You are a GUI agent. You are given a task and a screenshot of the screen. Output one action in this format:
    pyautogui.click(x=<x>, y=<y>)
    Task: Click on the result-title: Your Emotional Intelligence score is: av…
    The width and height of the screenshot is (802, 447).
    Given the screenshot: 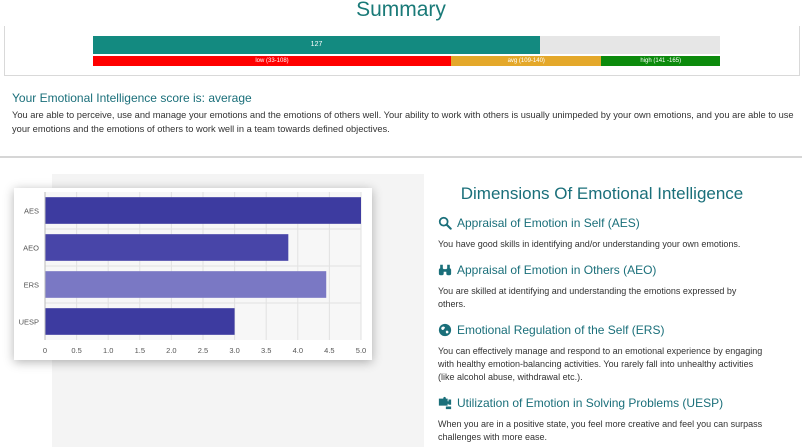 What is the action you would take?
    pyautogui.click(x=132, y=98)
    